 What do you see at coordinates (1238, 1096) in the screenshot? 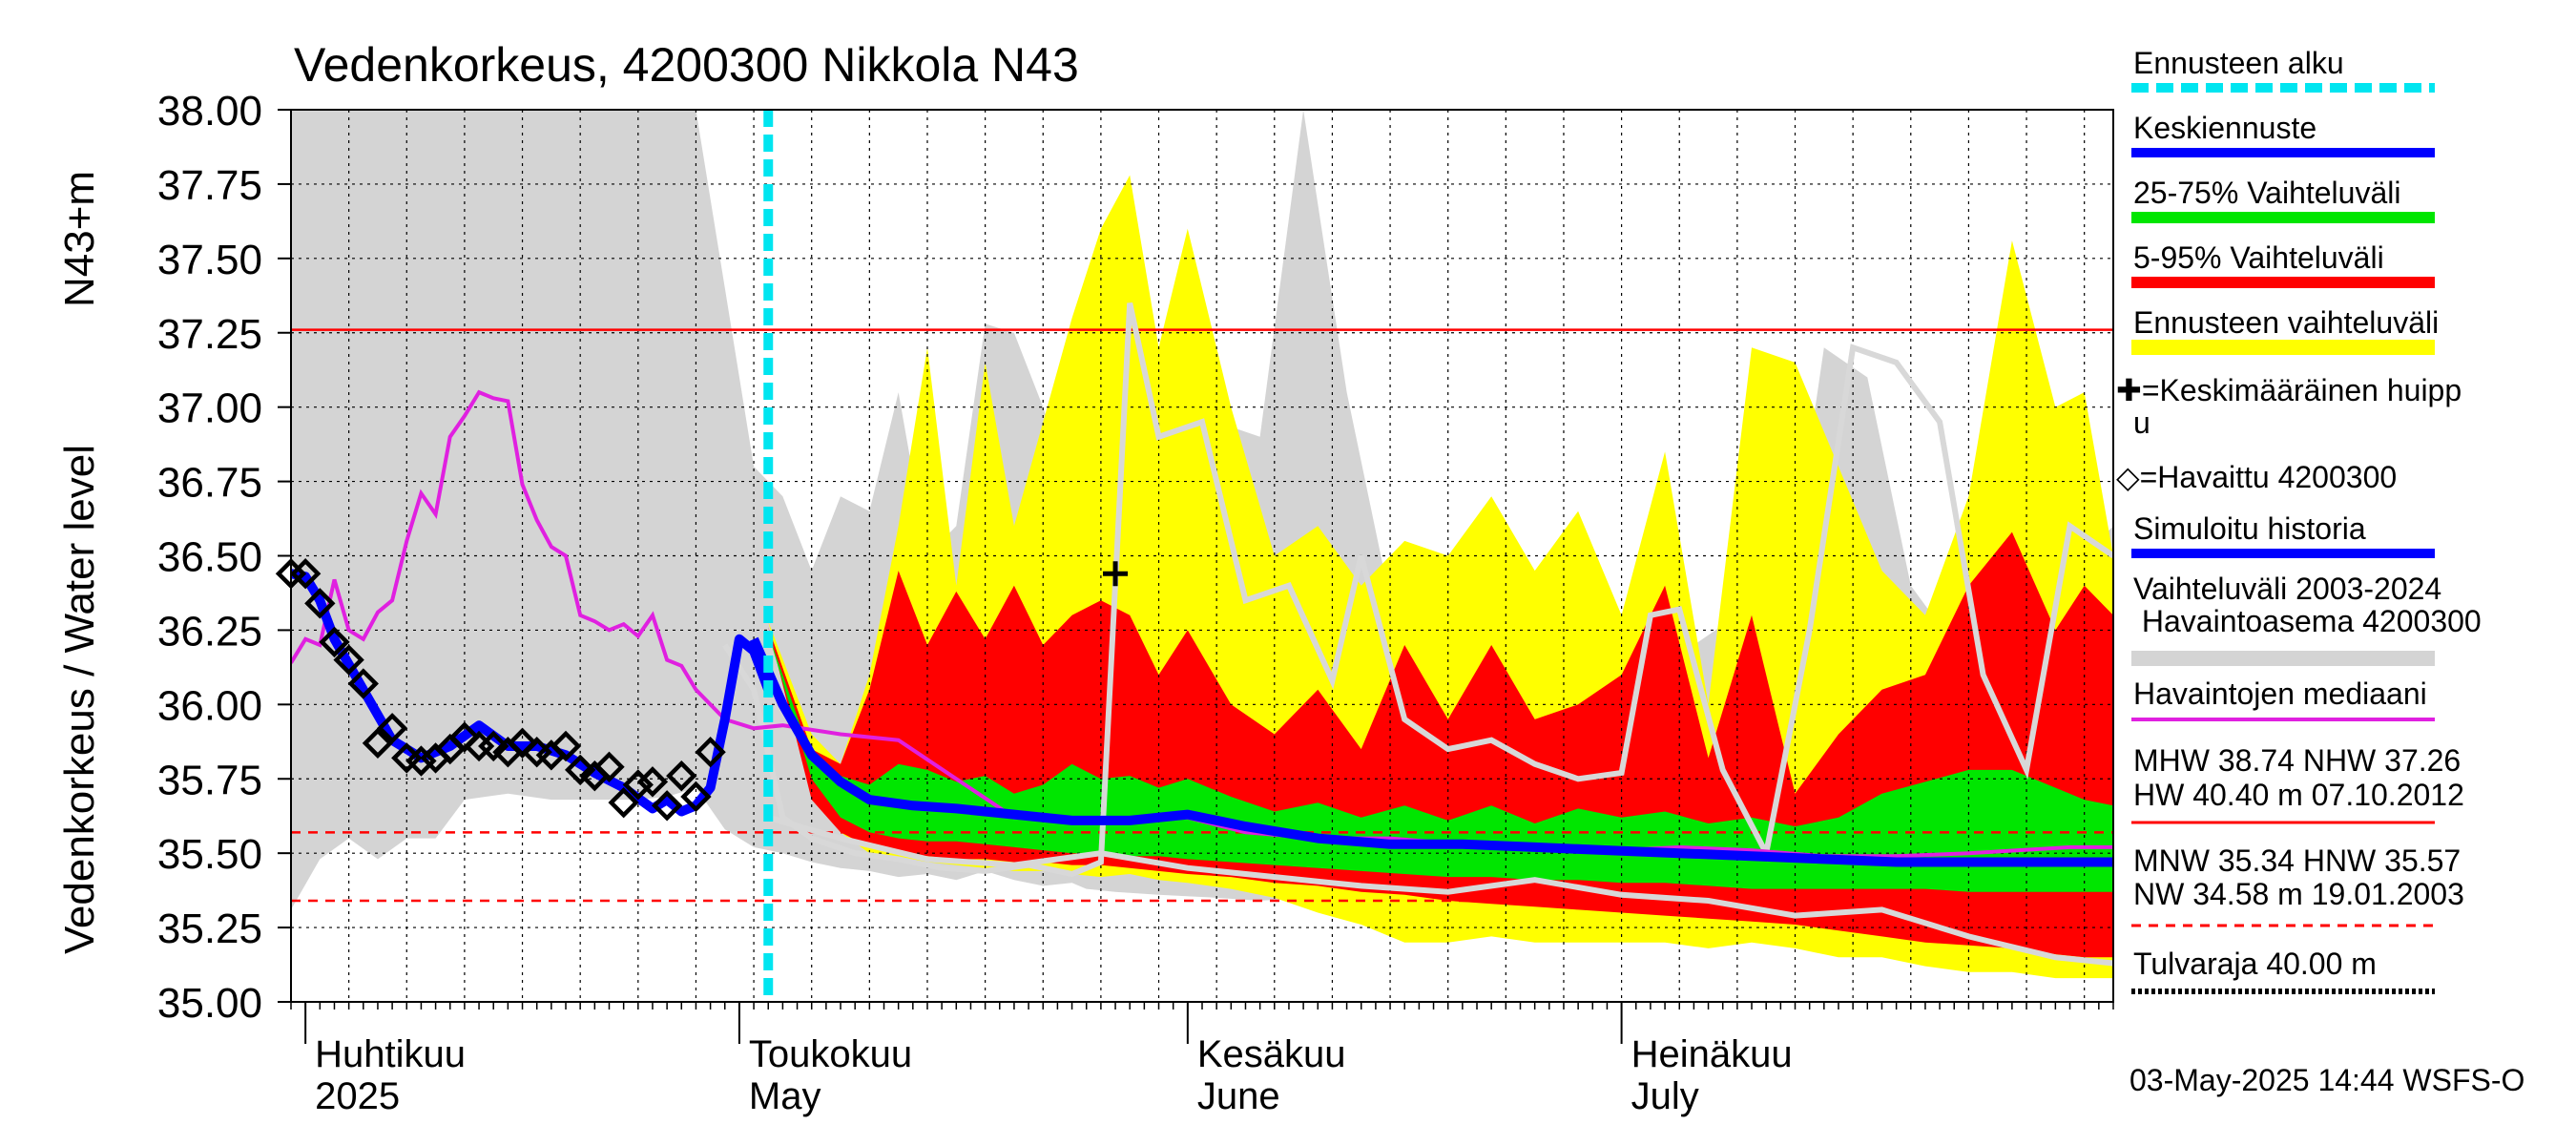
I see `x-month-sublabel: June` at bounding box center [1238, 1096].